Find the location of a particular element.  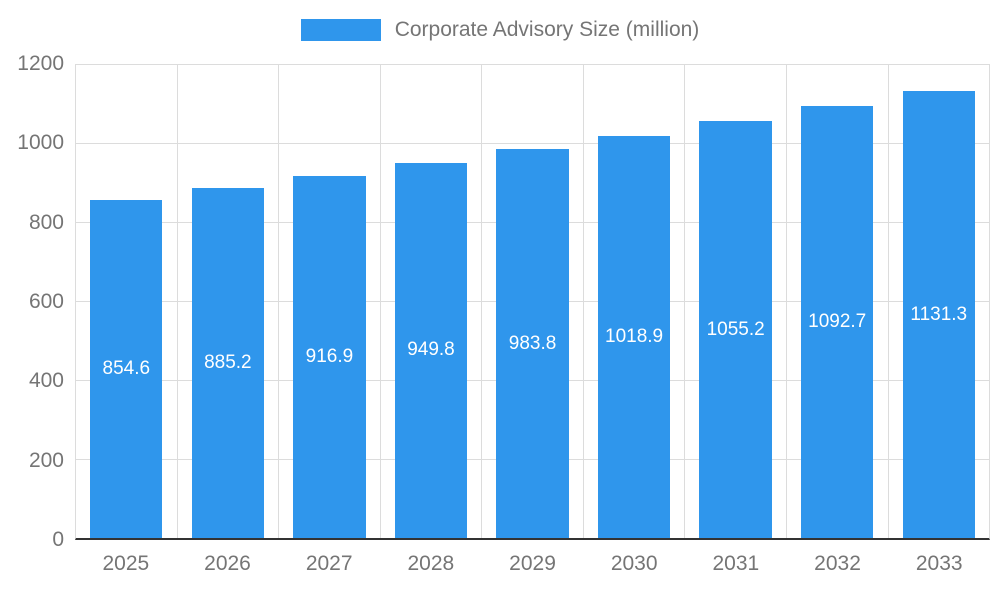

bar-value-label: 949.8 is located at coordinates (431, 350).